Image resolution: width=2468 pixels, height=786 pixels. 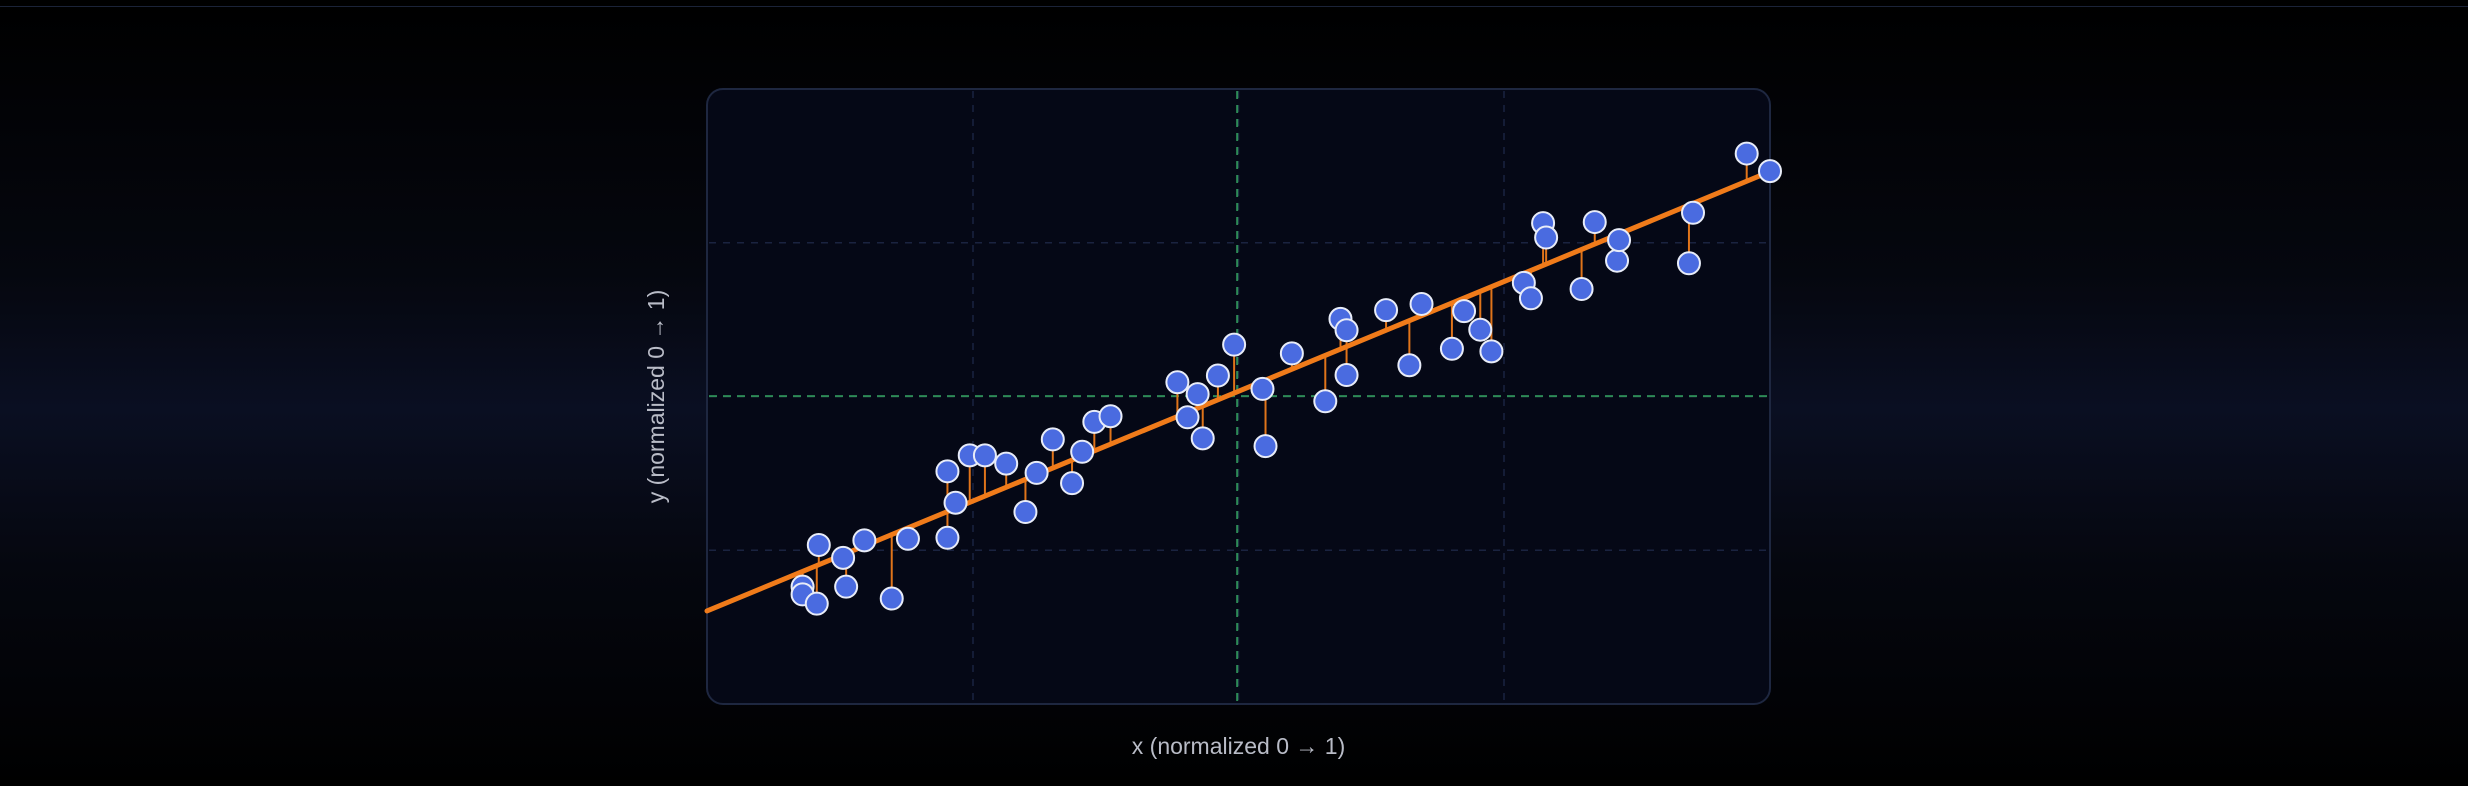 I want to click on y-axis-label: y (normalized 0 → 1), so click(x=656, y=396).